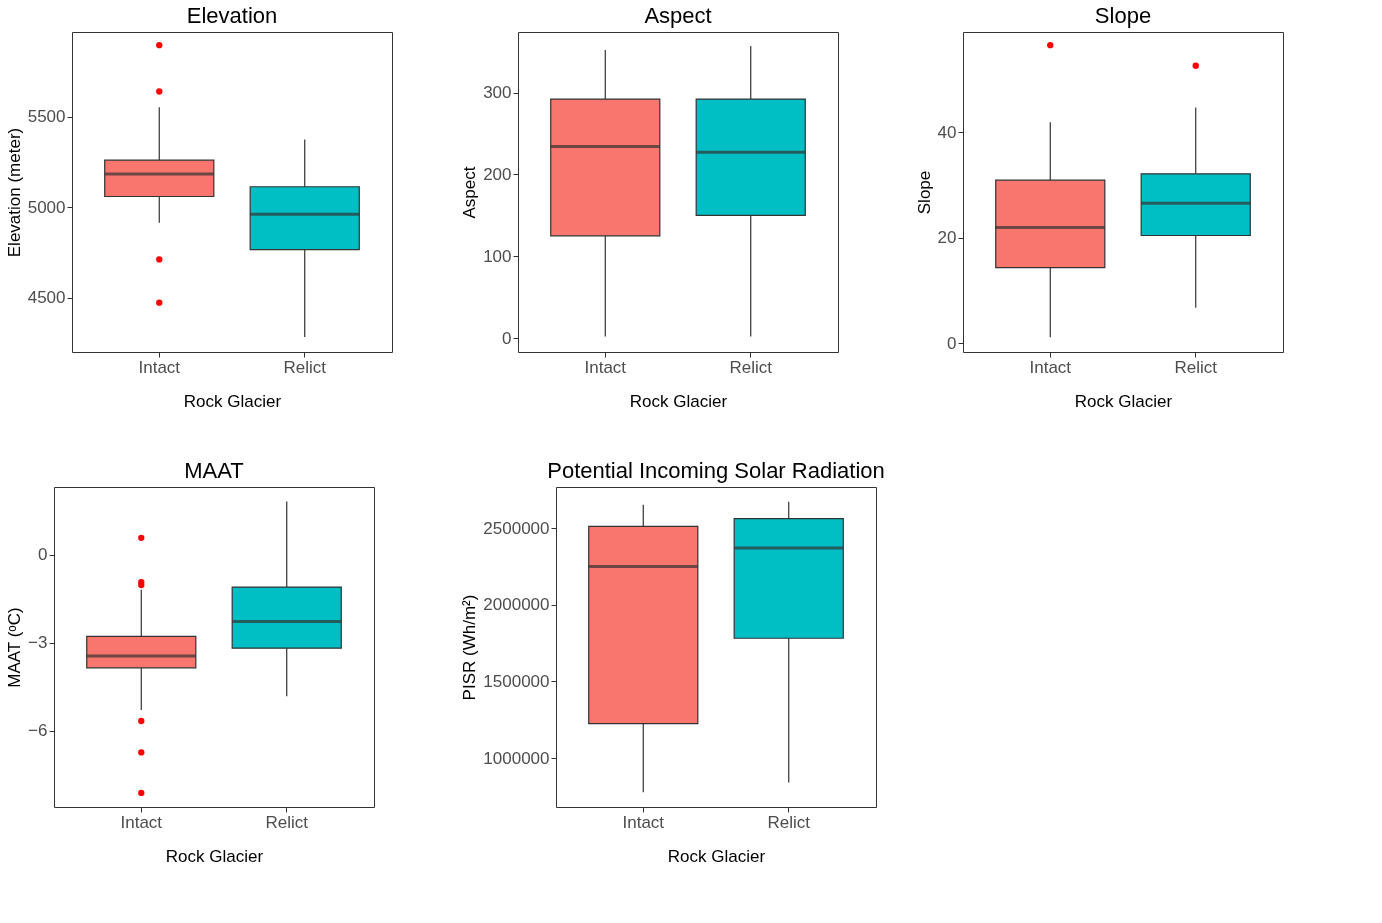 This screenshot has height=923, width=1382. Describe the element at coordinates (947, 238) in the screenshot. I see `y-tick-label: 20` at that location.